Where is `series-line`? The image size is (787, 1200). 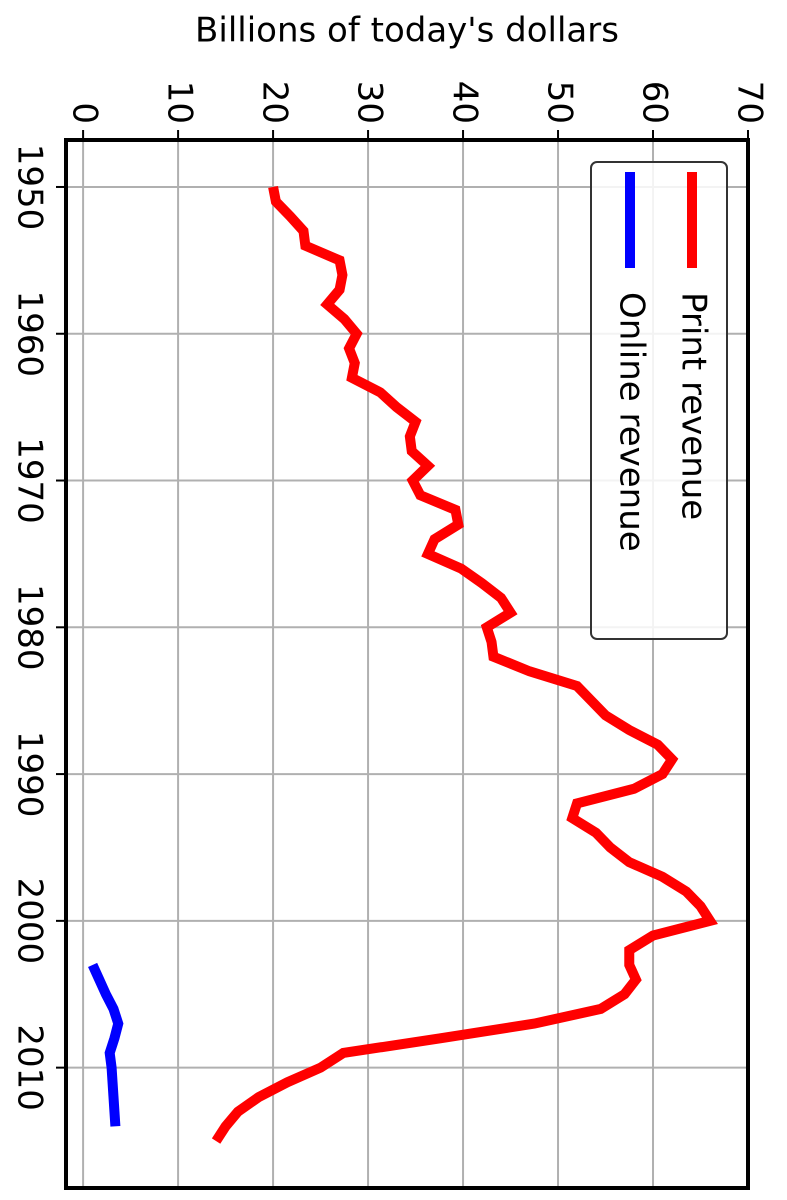
series-line is located at coordinates (106, 1044).